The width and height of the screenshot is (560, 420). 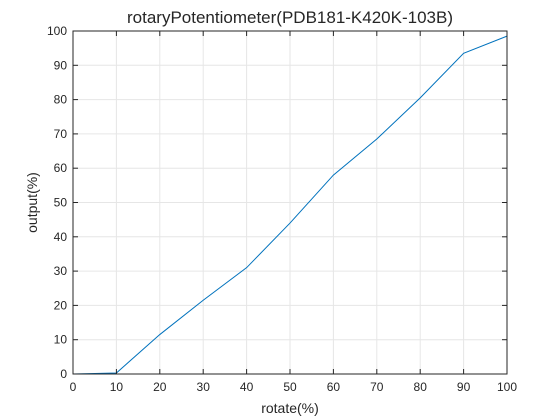 What do you see at coordinates (464, 387) in the screenshot?
I see `x-tick-label: 90` at bounding box center [464, 387].